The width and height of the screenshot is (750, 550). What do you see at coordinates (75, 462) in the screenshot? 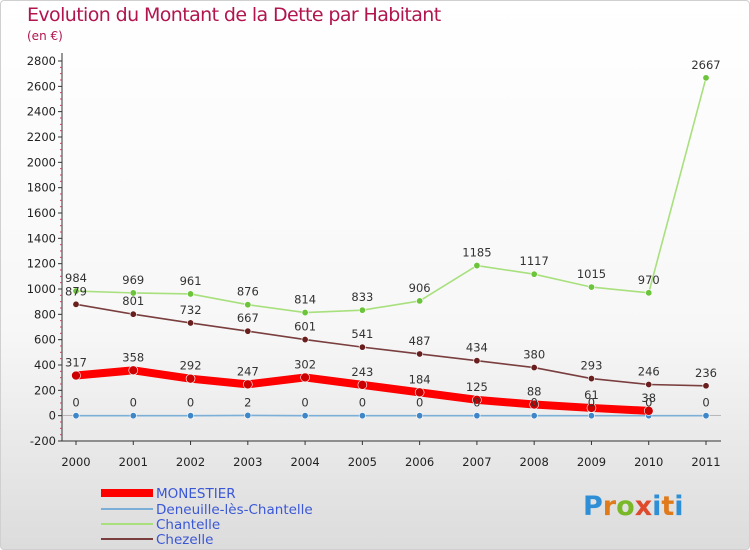
I see `x-tick-label: 2000` at bounding box center [75, 462].